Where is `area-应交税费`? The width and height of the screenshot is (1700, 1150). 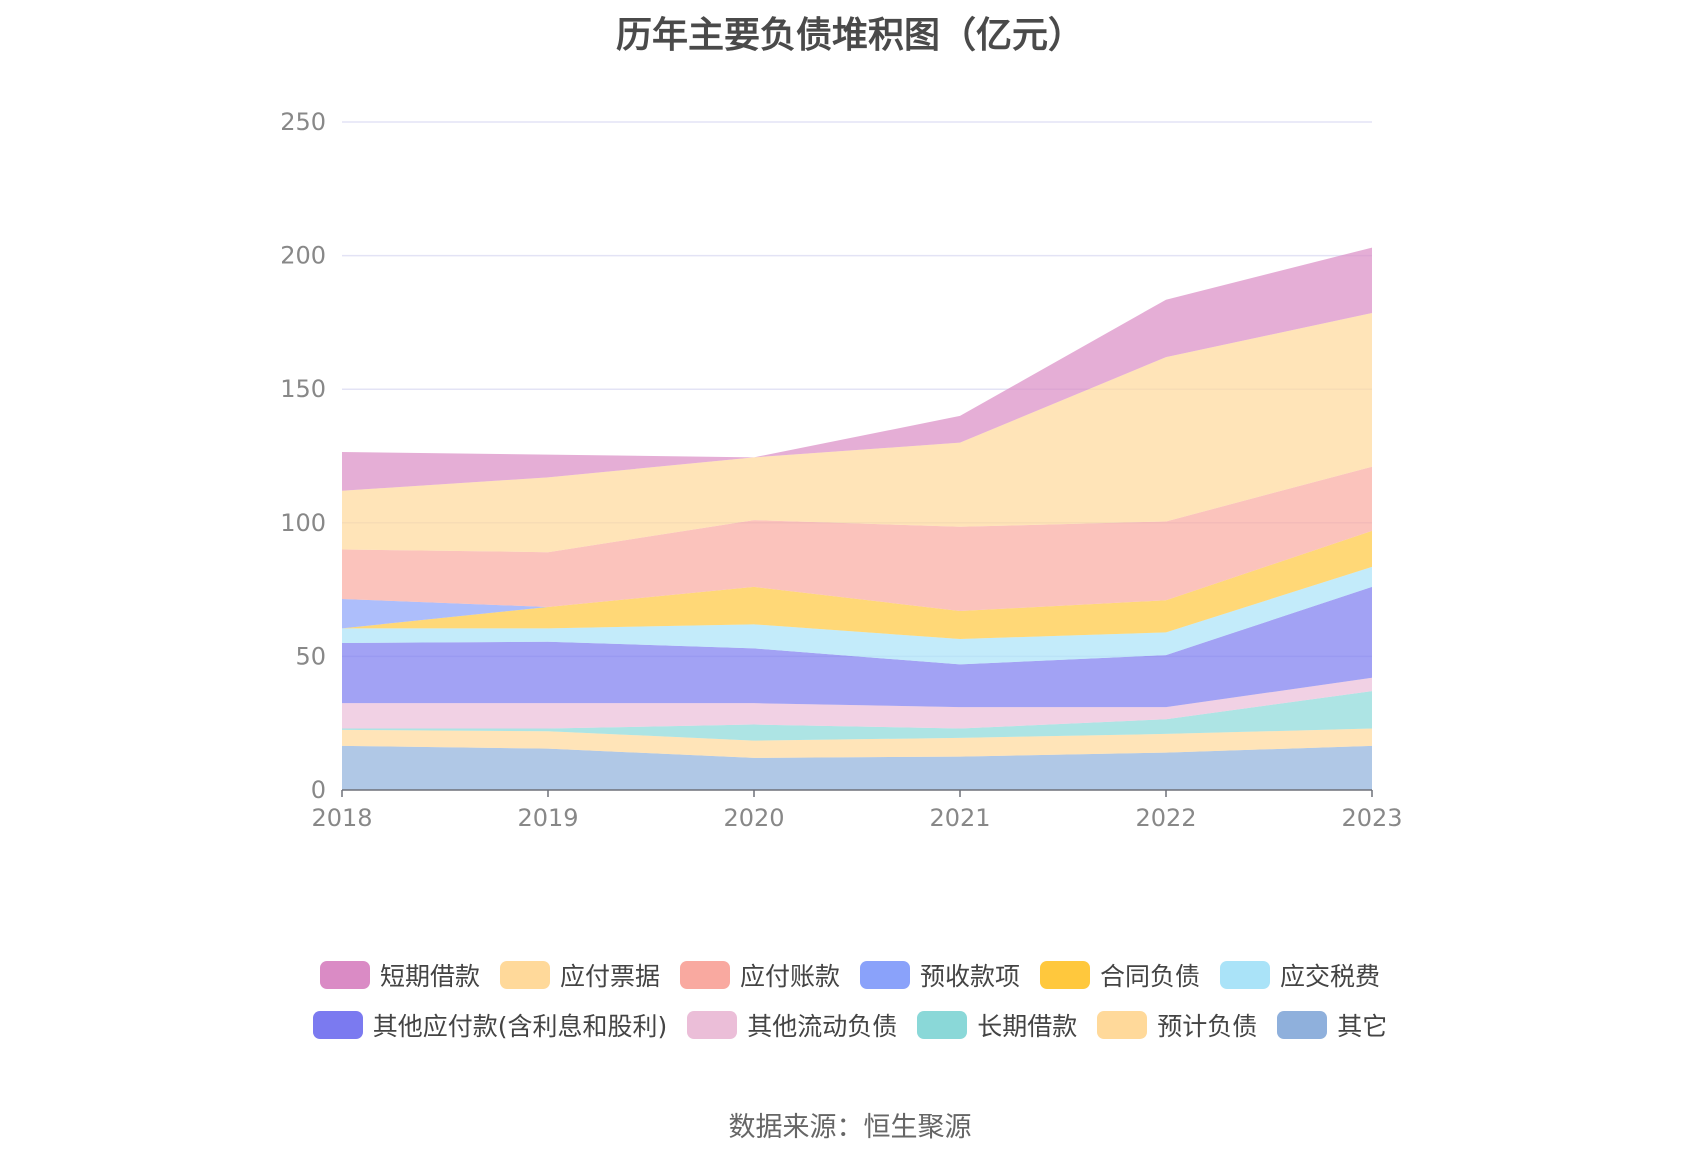 area-应交税费 is located at coordinates (857, 615).